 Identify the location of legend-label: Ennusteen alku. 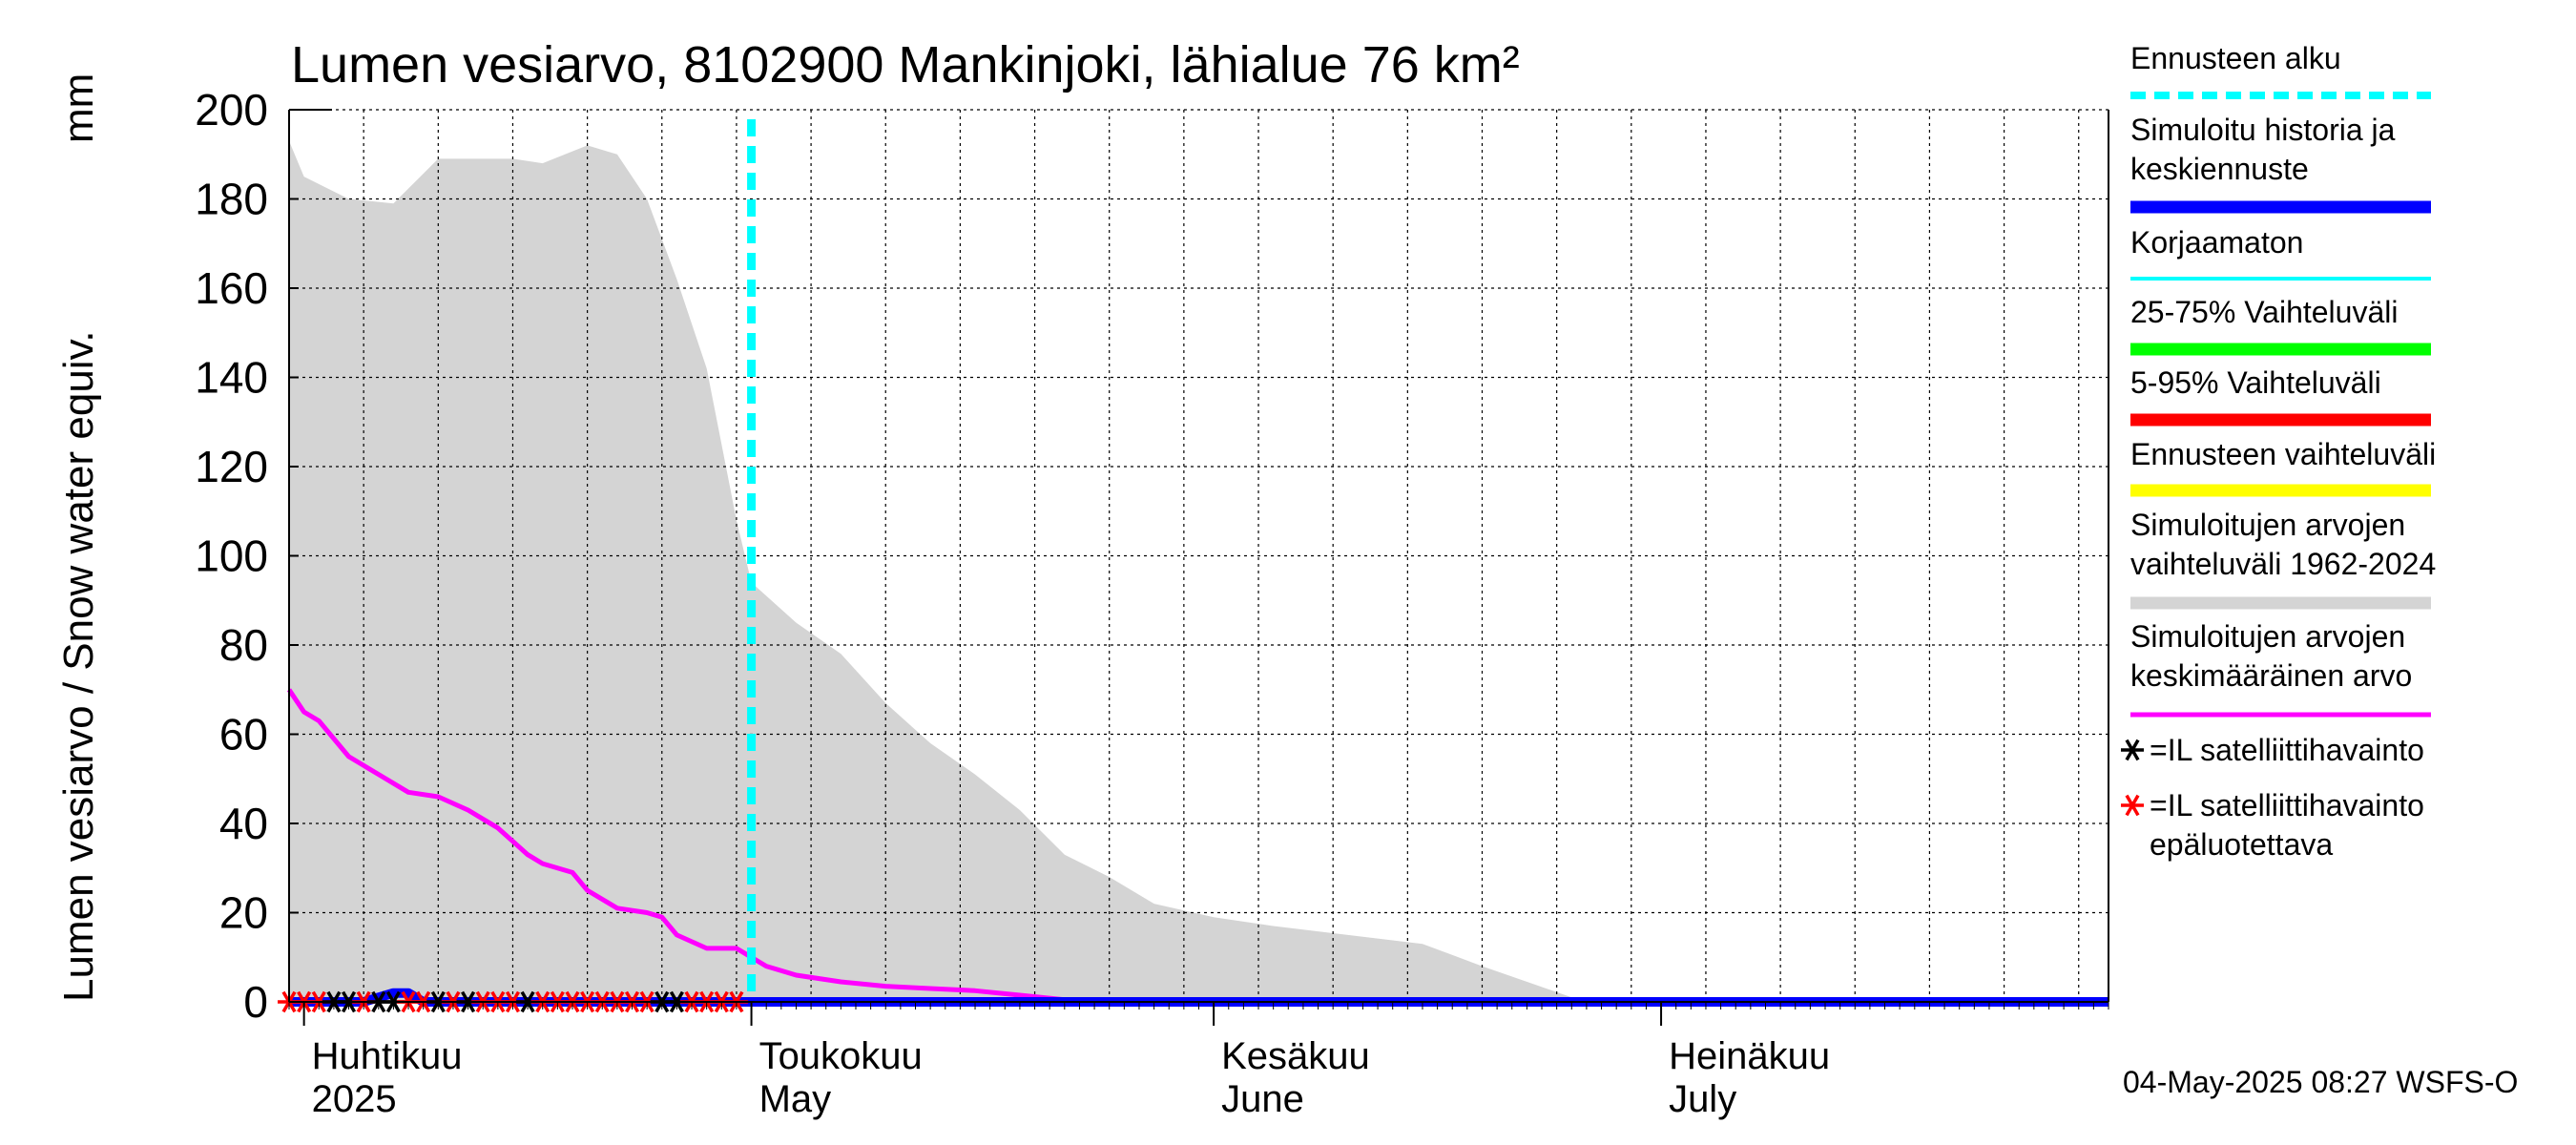
(2235, 58).